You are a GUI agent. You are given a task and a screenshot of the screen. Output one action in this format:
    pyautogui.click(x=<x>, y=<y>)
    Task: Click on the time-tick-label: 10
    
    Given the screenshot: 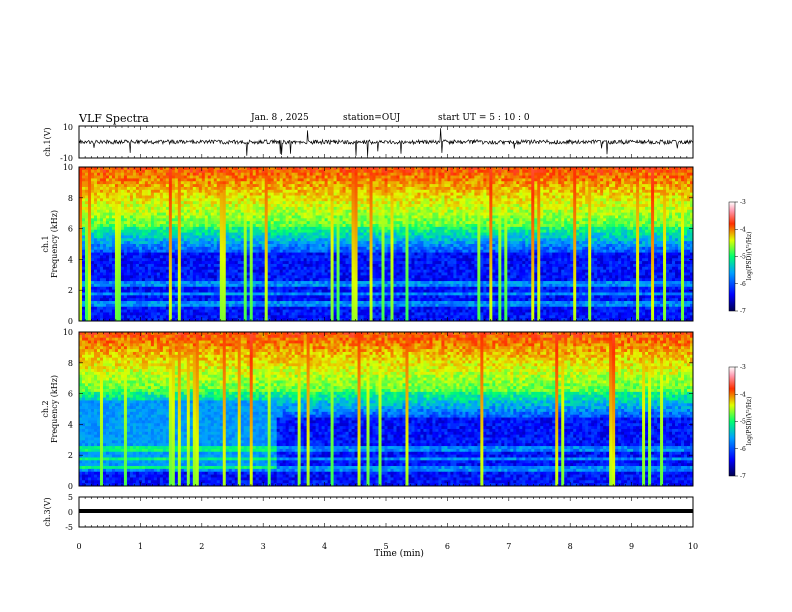 What is the action you would take?
    pyautogui.click(x=693, y=546)
    